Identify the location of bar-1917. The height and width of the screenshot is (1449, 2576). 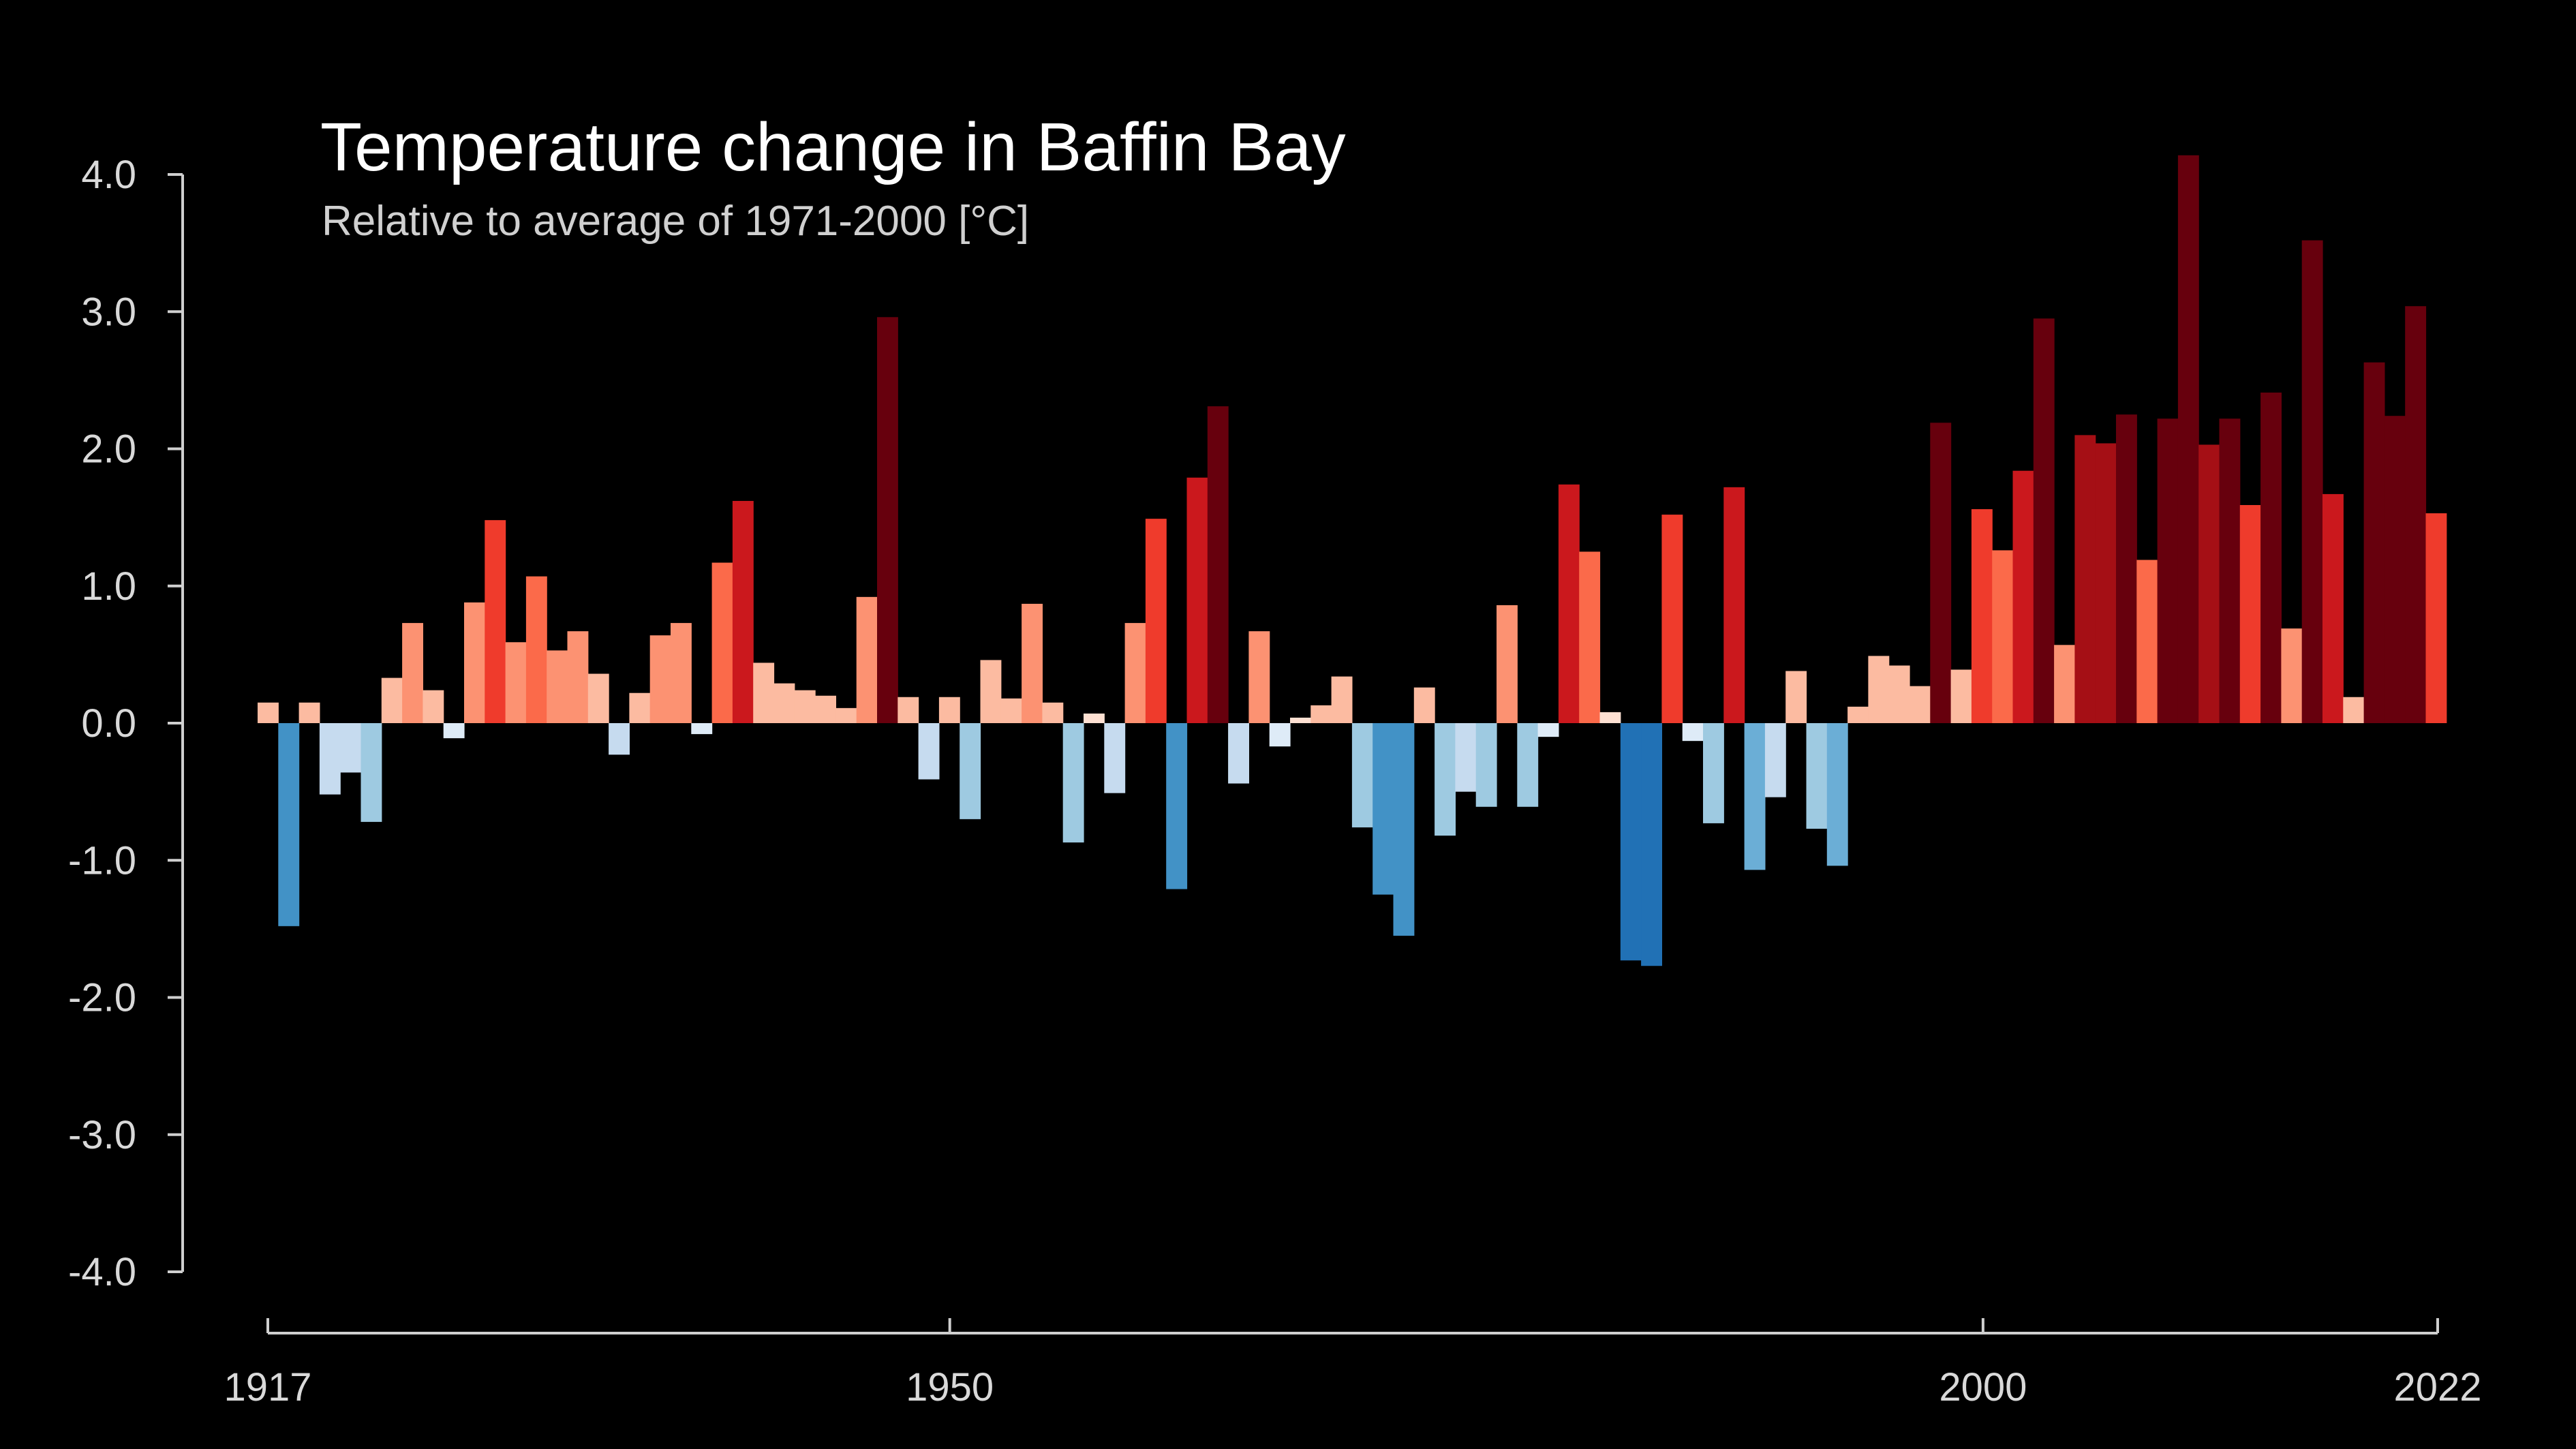
(268, 713).